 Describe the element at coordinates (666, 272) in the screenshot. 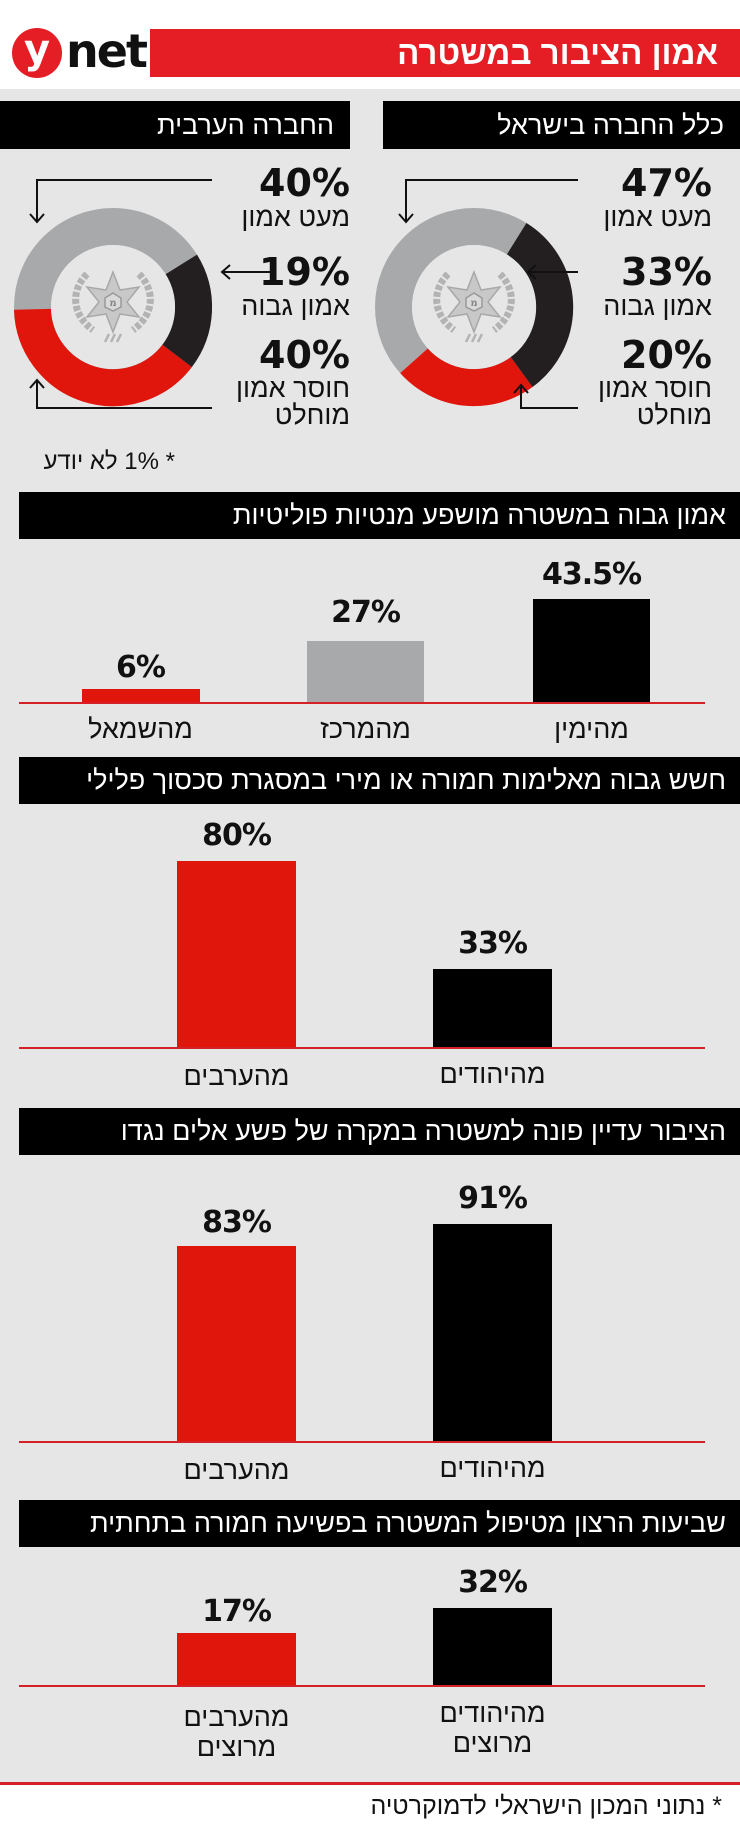

I see `all-high-trust-pct: 33%` at that location.